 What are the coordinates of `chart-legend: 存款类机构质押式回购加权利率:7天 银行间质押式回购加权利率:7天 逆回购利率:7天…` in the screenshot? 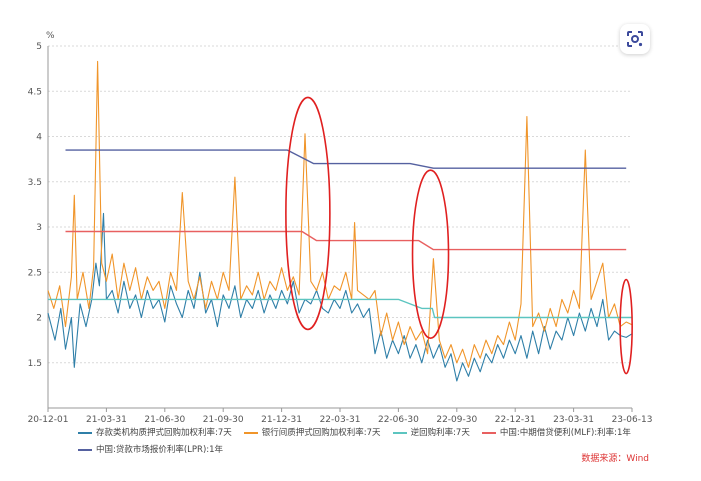 It's located at (378, 441).